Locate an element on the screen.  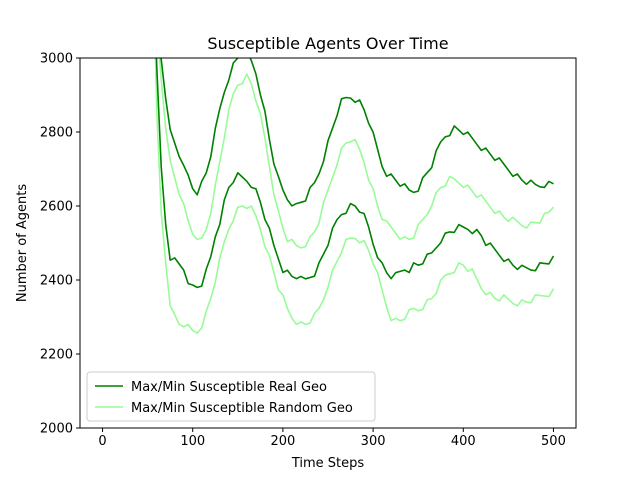
x-tick-label: 500 is located at coordinates (553, 441).